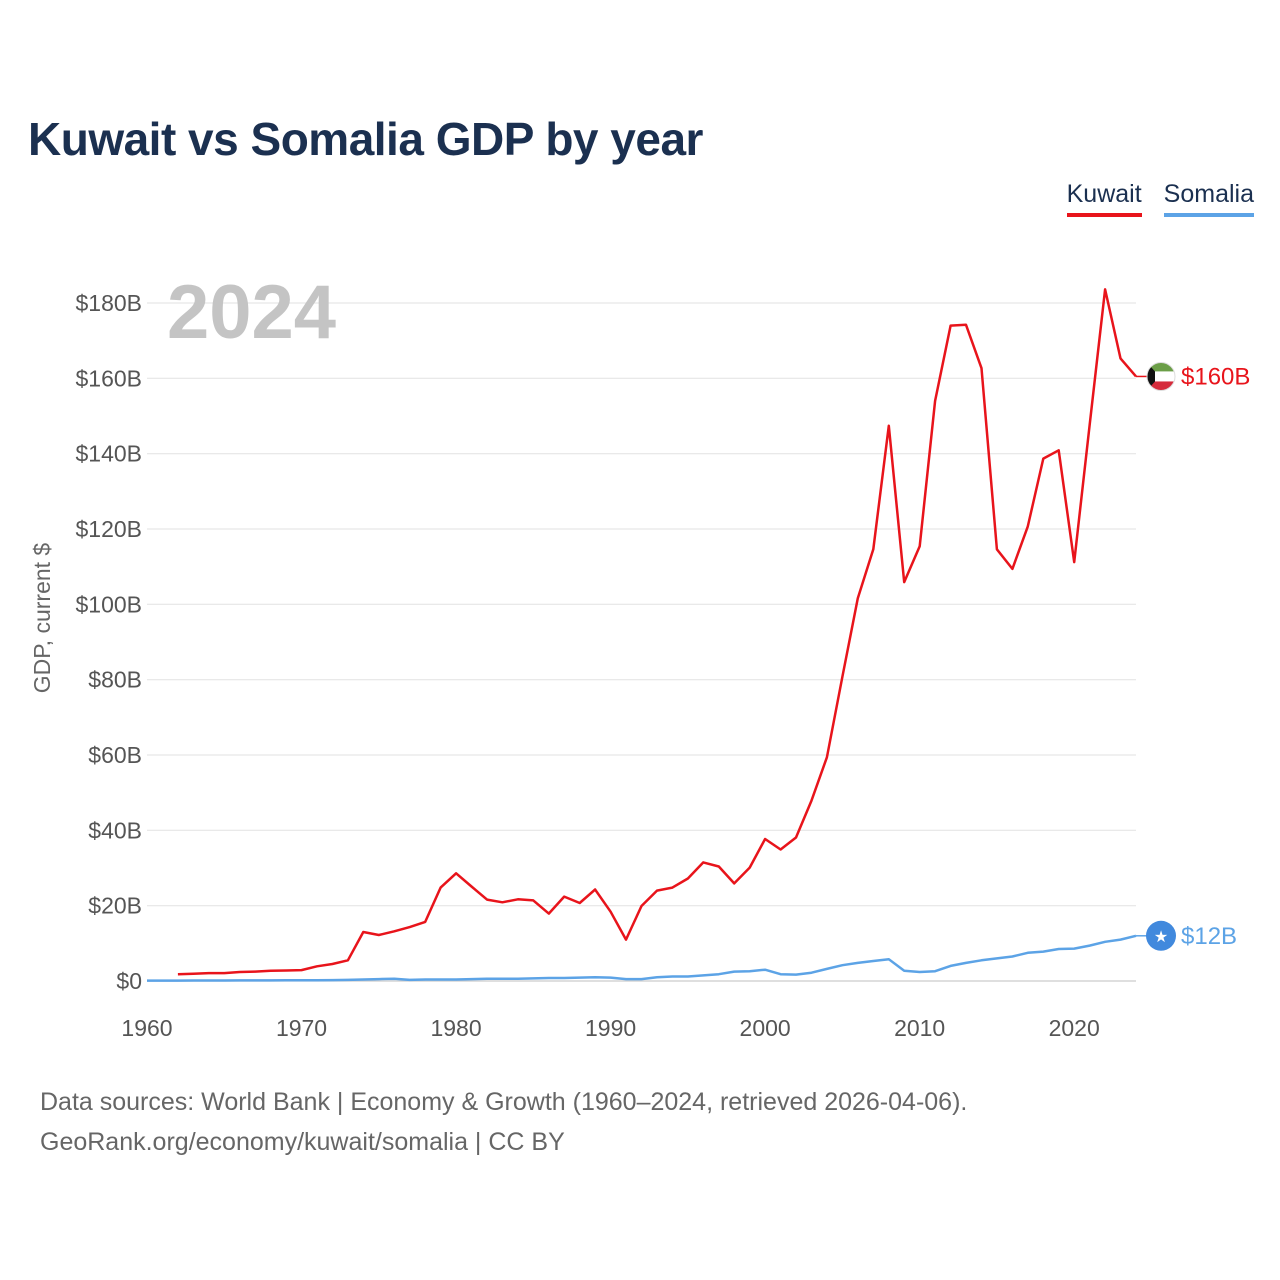 Image resolution: width=1280 pixels, height=1280 pixels. Describe the element at coordinates (108, 303) in the screenshot. I see `y-tick-label: $180B` at that location.